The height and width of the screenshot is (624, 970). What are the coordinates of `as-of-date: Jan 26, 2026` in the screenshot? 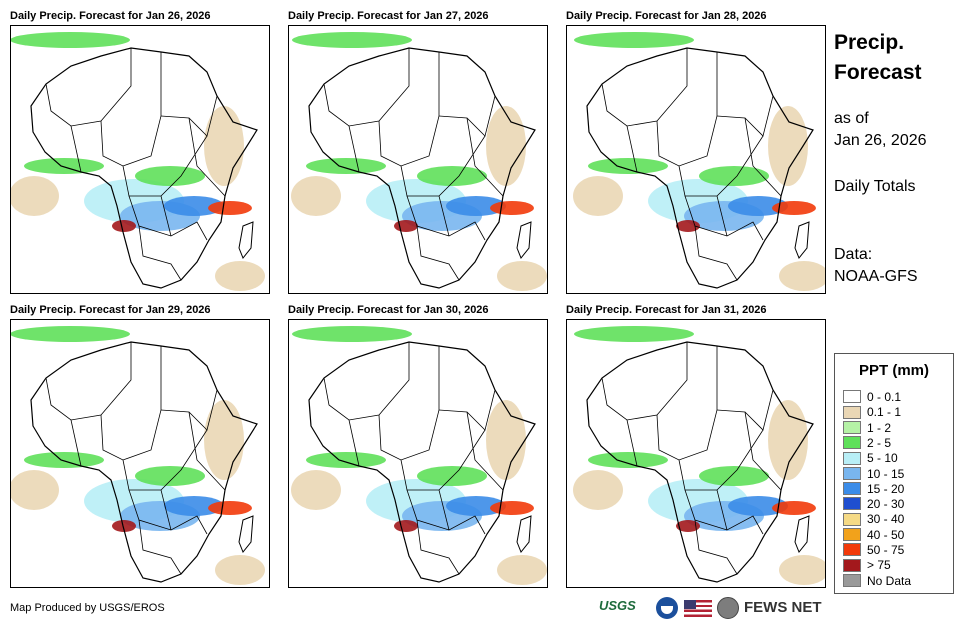 It's located at (880, 140).